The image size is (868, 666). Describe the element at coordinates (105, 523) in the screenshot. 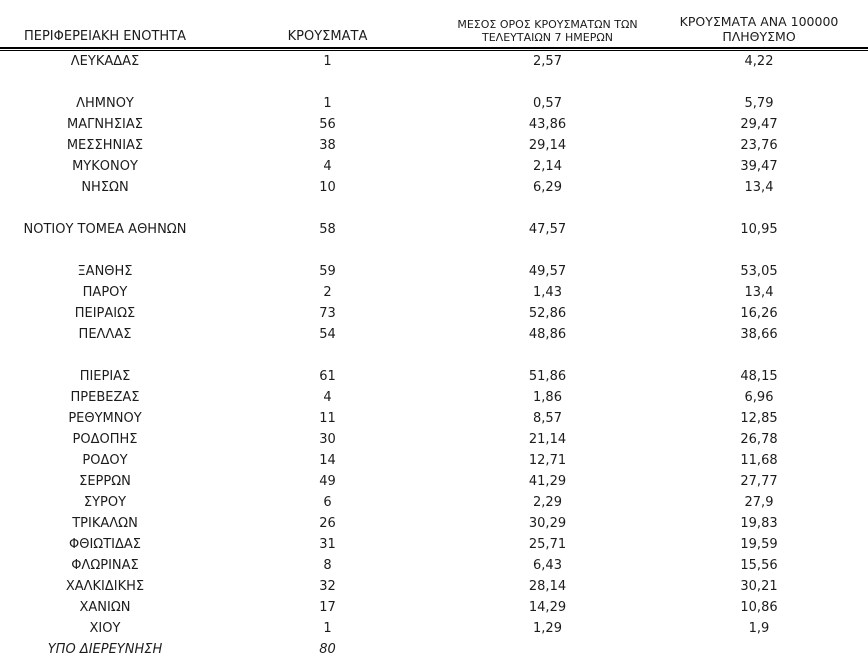

I see `cell-region: ΤΡΙΚΑΛΩΝ` at that location.